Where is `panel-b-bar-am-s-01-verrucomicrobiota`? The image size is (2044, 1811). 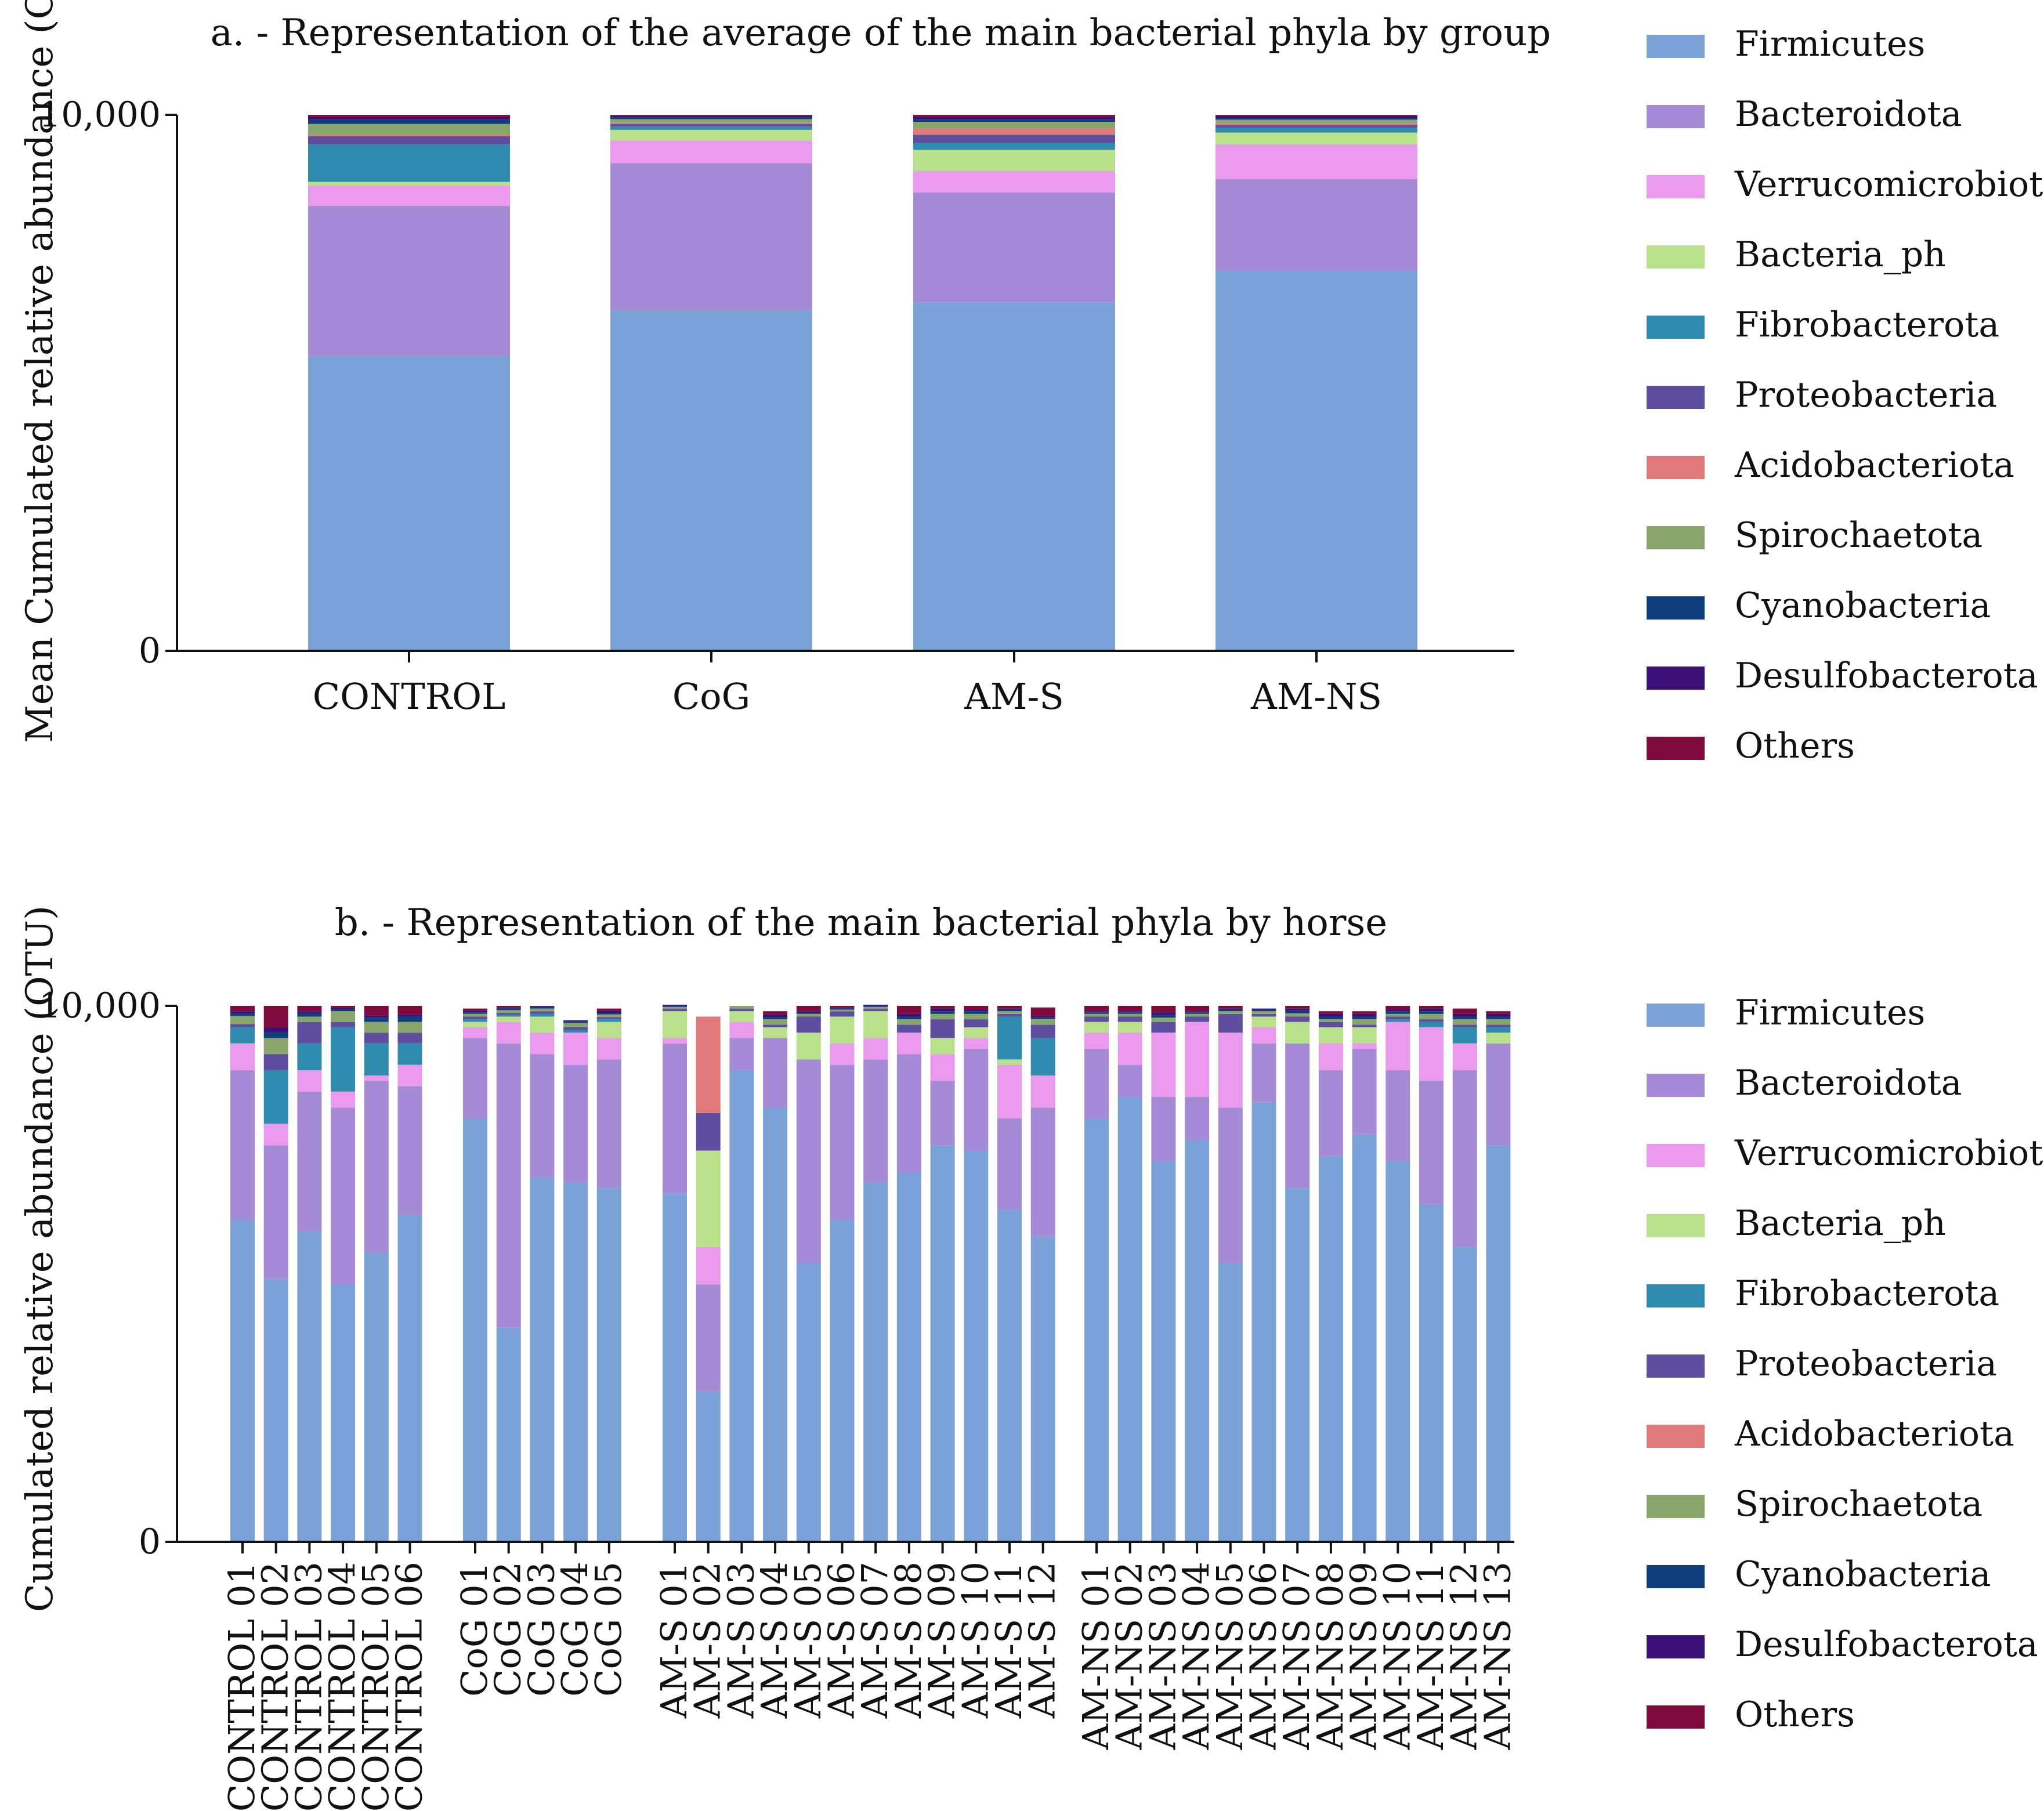 panel-b-bar-am-s-01-verrucomicrobiota is located at coordinates (675, 1041).